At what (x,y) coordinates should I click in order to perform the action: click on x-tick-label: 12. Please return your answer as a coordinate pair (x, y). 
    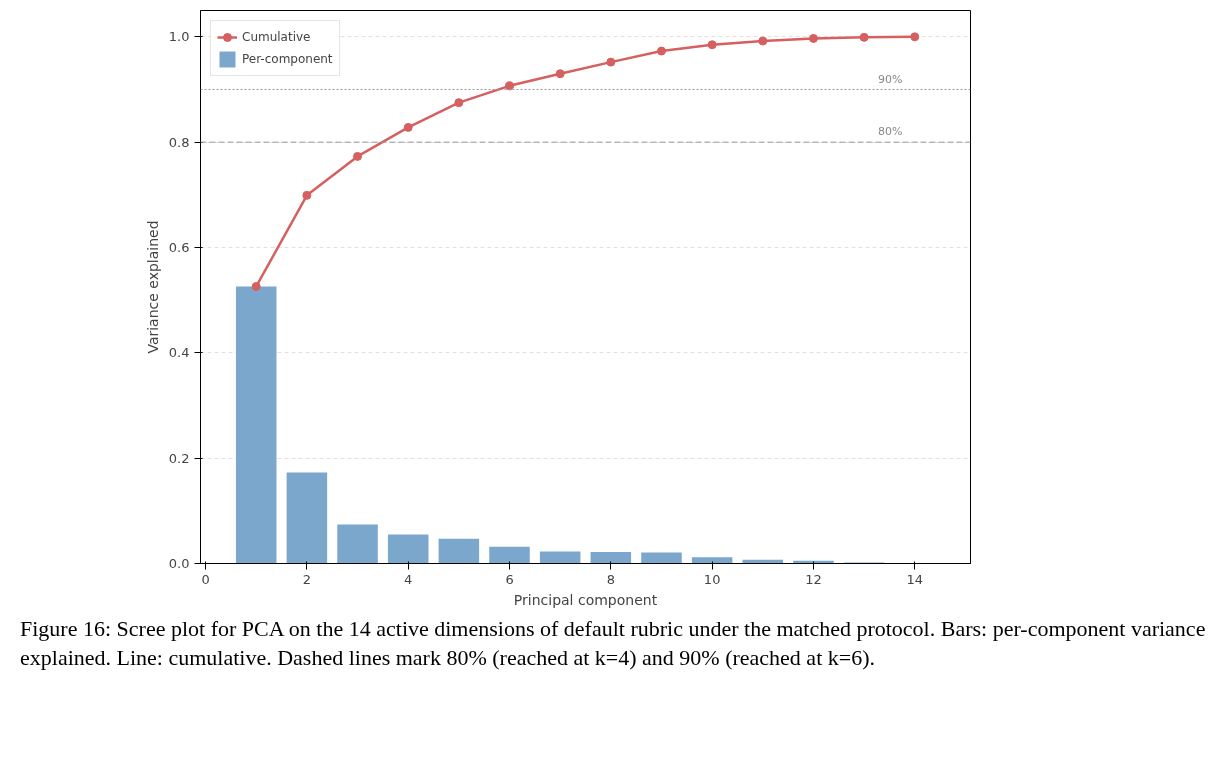
    Looking at the image, I should click on (813, 579).